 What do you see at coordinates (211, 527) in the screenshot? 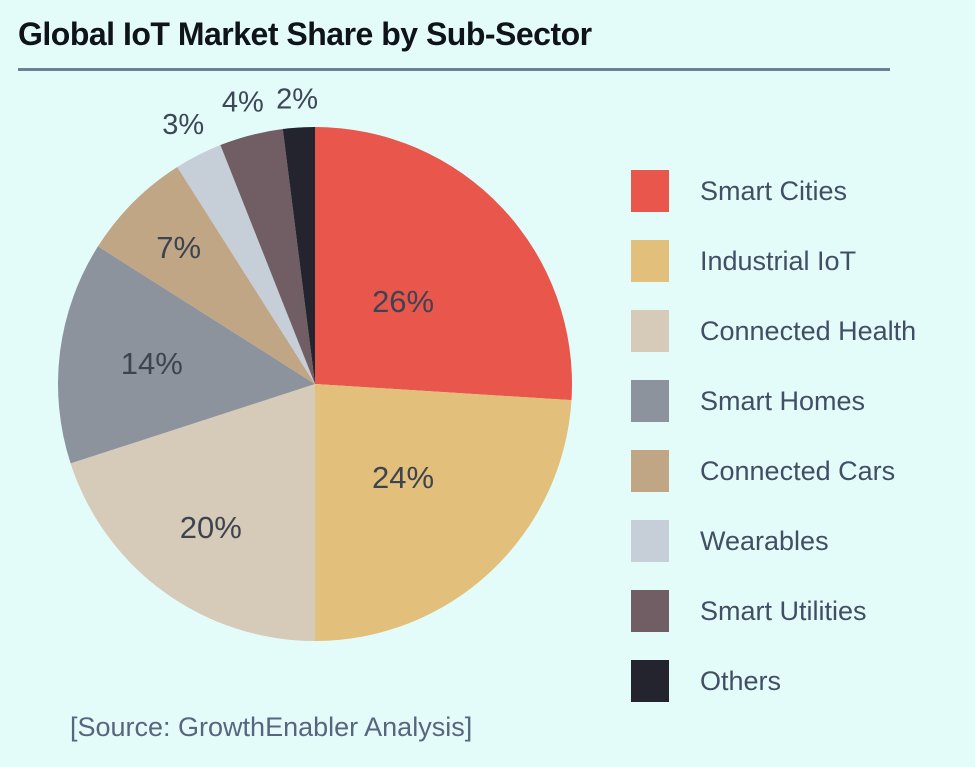
I see `pie-label-connected-health: 20%` at bounding box center [211, 527].